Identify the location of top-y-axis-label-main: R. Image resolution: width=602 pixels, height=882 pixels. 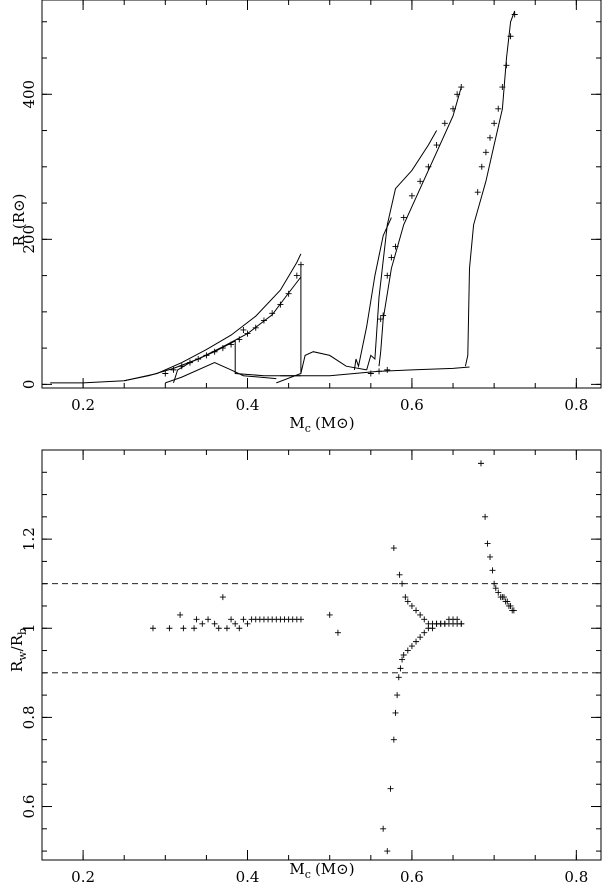
(19, 240).